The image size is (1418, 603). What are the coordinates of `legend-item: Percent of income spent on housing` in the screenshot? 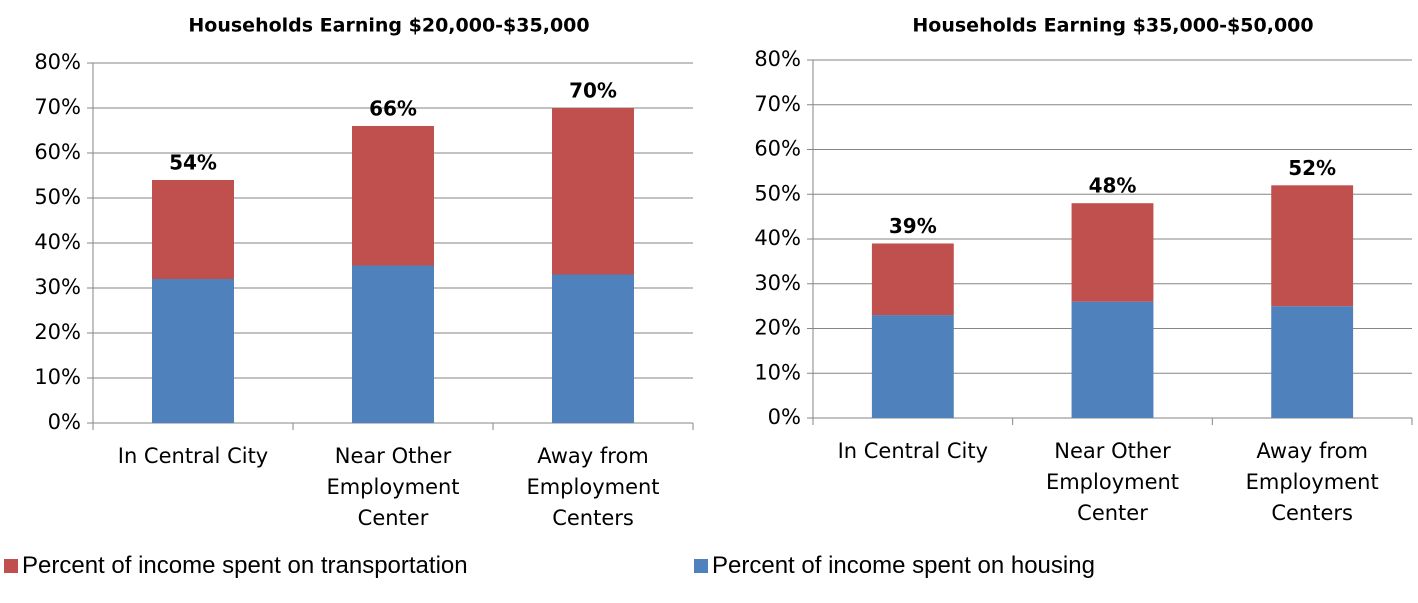 It's located at (894, 566).